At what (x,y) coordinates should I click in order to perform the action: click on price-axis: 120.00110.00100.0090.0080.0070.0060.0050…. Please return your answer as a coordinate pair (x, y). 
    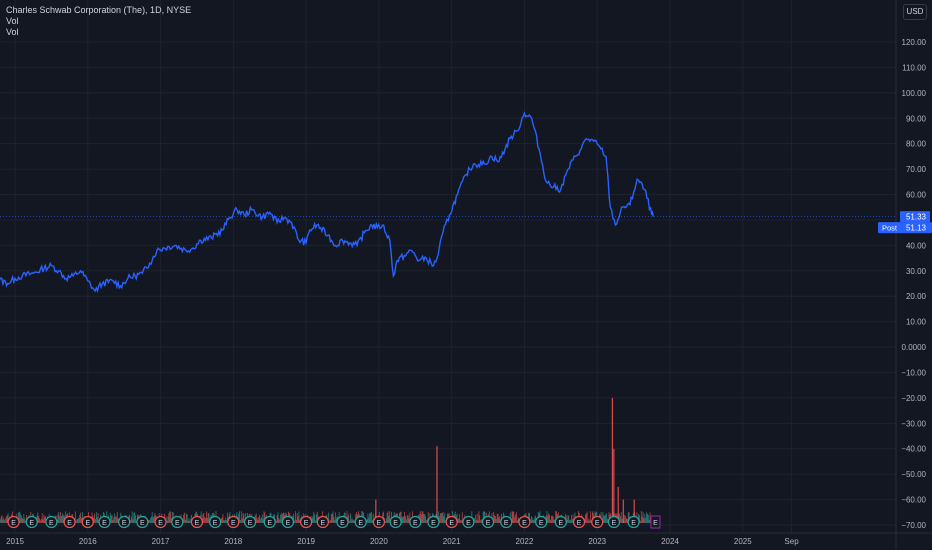
    Looking at the image, I should click on (911, 275).